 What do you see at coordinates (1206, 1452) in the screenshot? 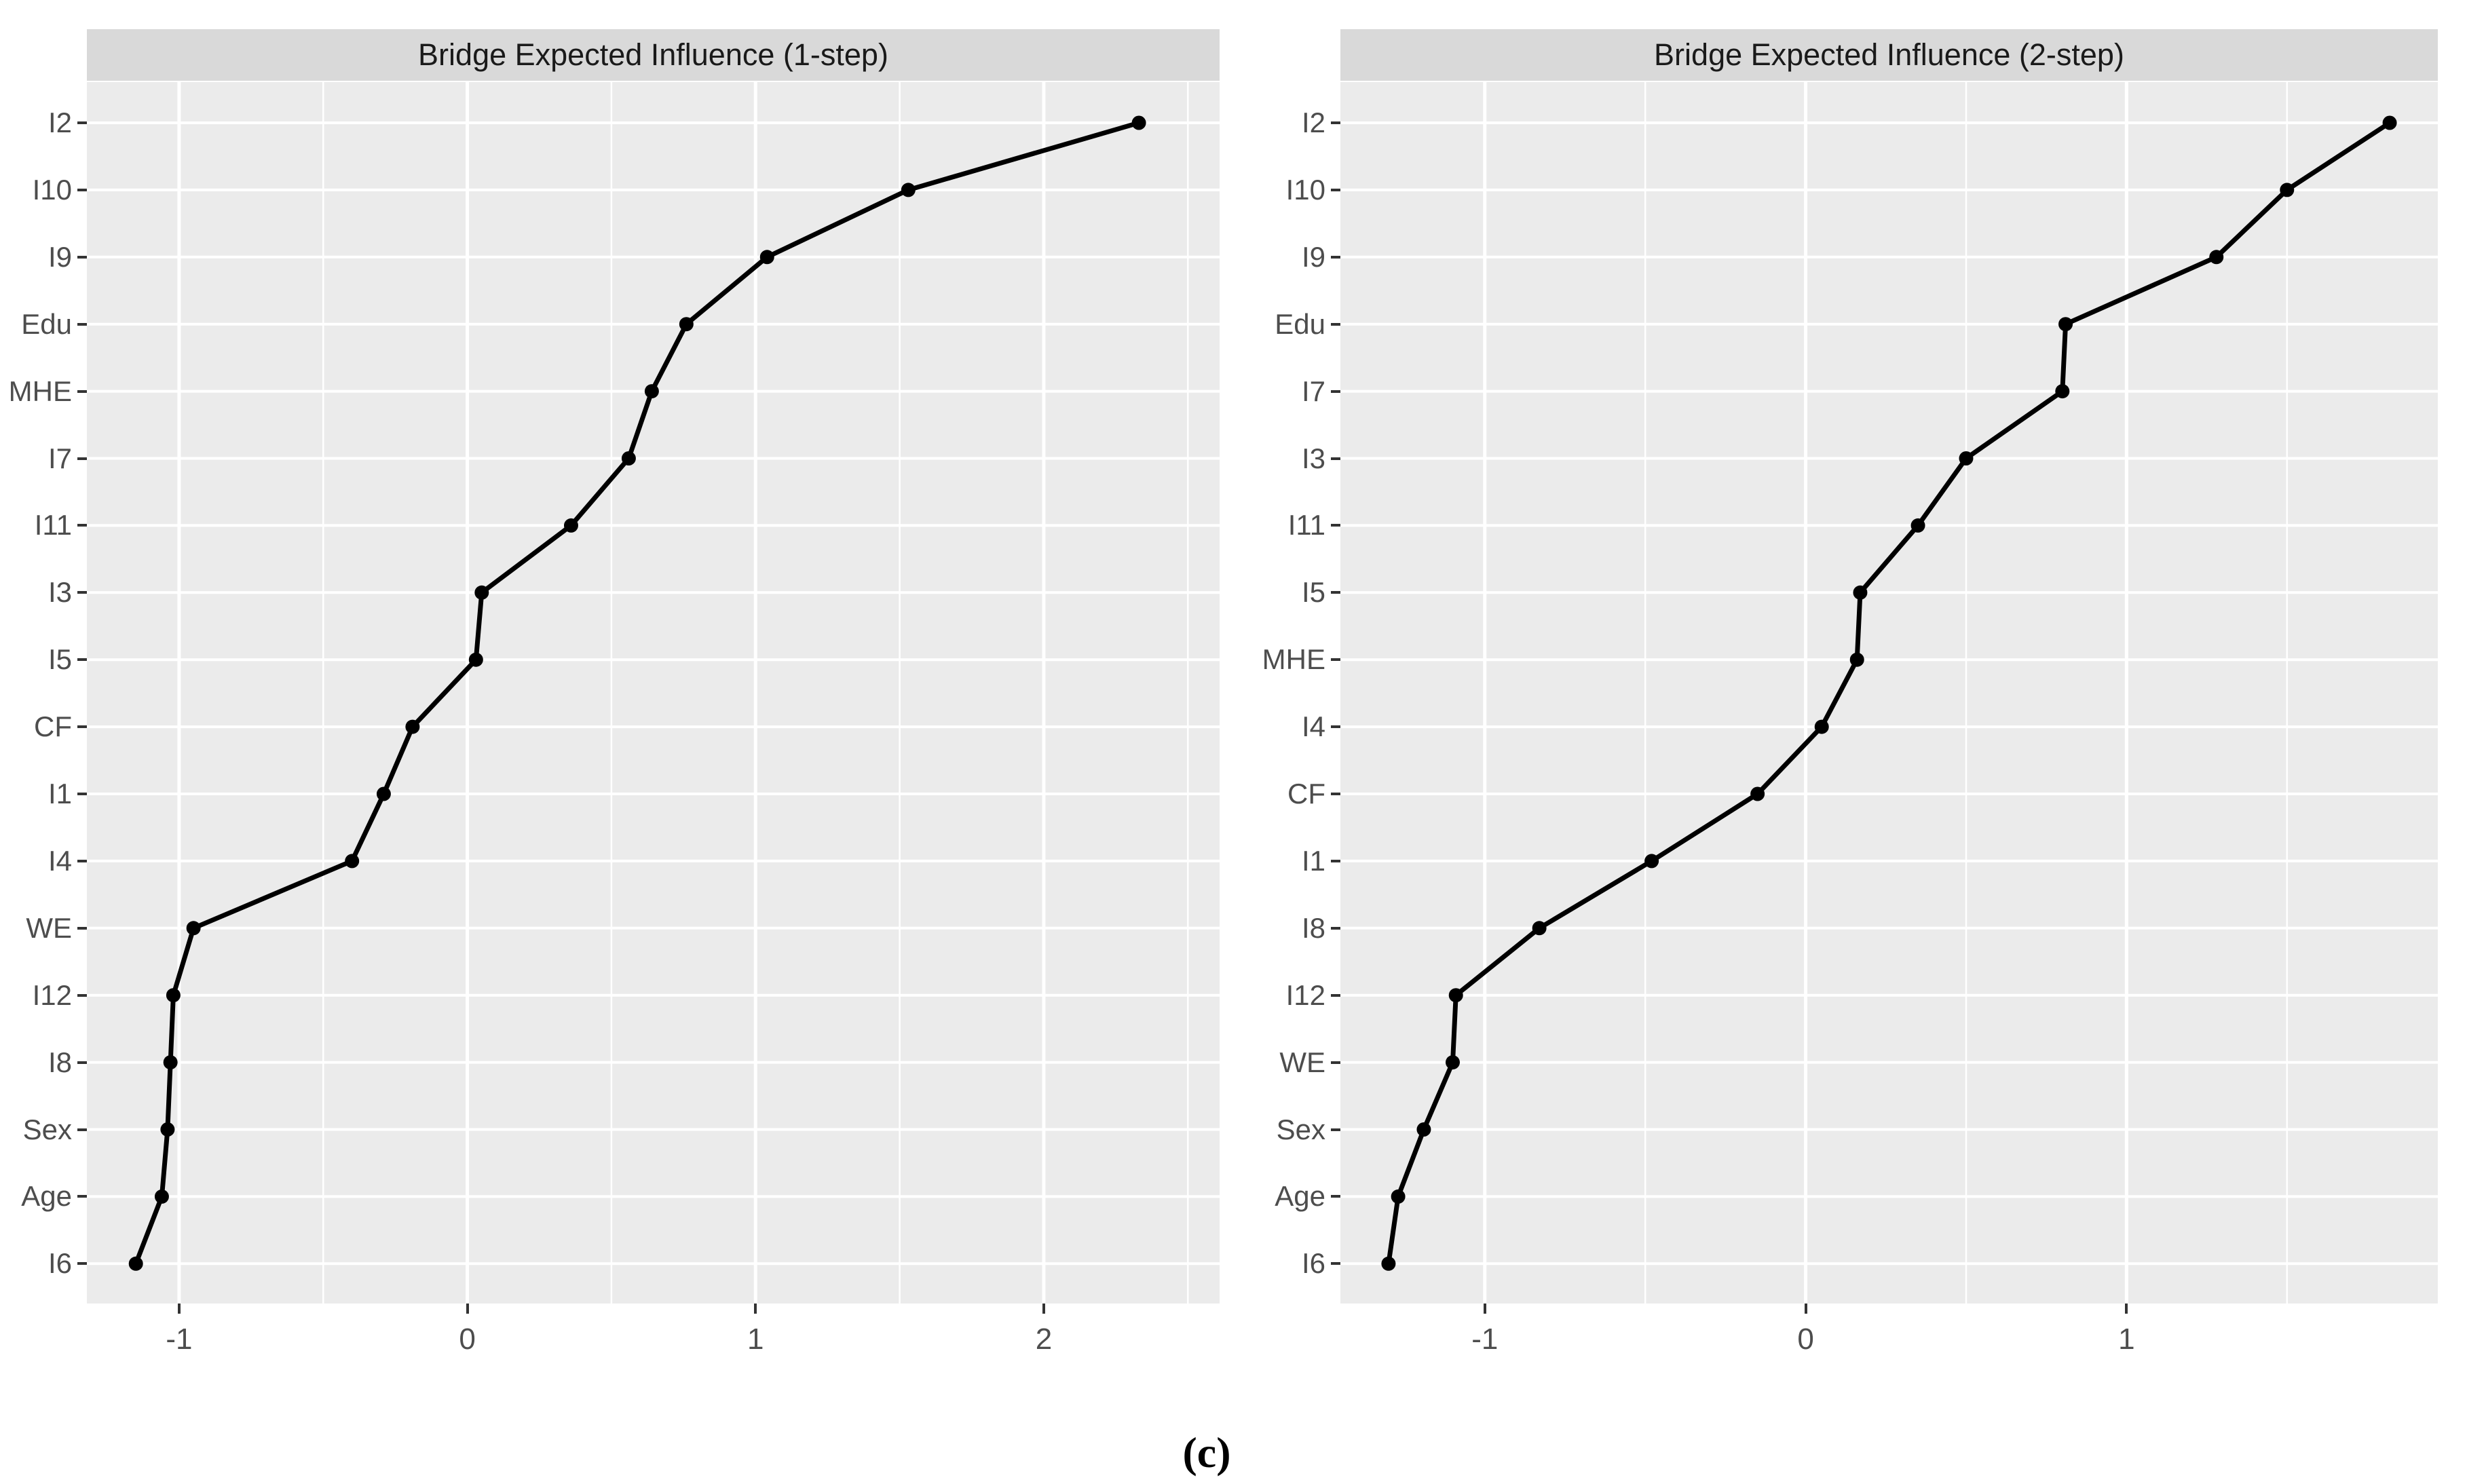
I see `figure-caption: (c)` at bounding box center [1206, 1452].